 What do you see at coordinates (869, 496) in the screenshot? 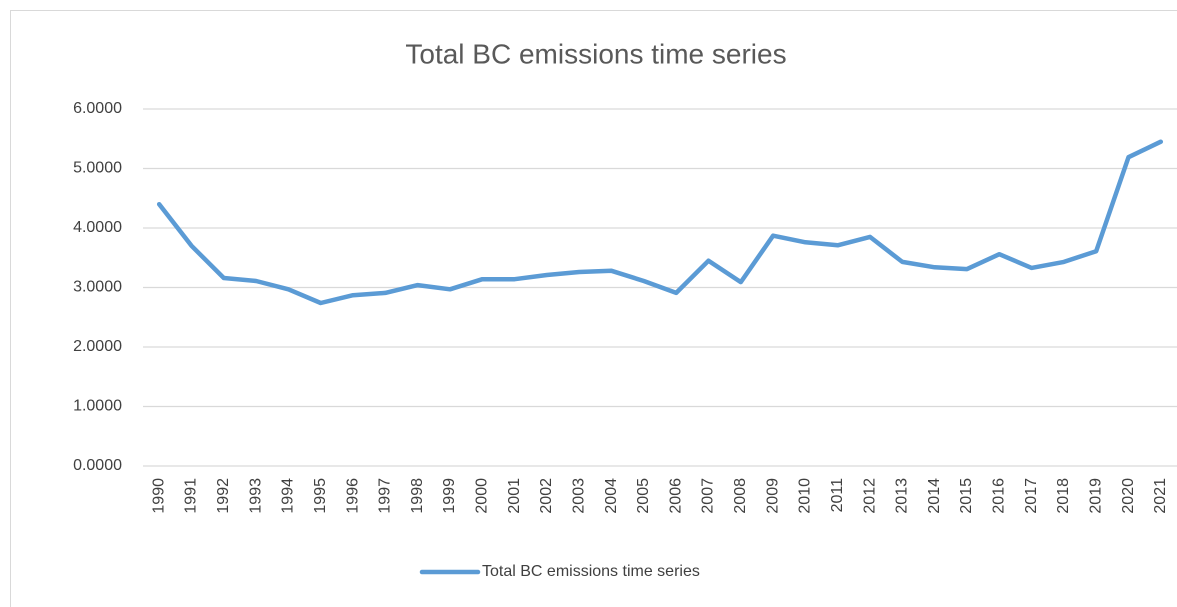
I see `x-tick-label: 2012` at bounding box center [869, 496].